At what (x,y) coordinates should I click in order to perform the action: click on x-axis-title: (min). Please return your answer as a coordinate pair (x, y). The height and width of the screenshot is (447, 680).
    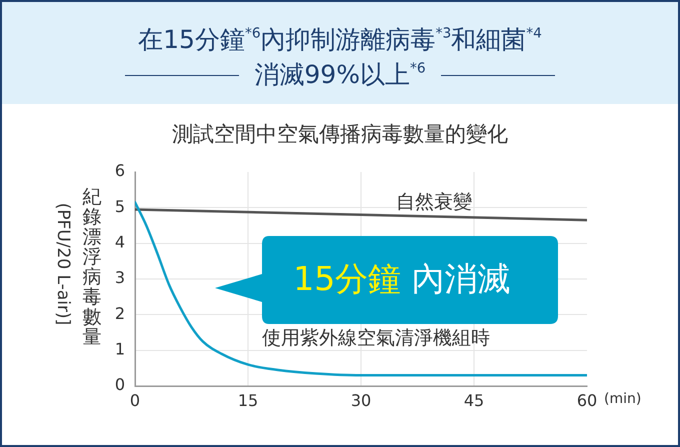
    Looking at the image, I should click on (623, 399).